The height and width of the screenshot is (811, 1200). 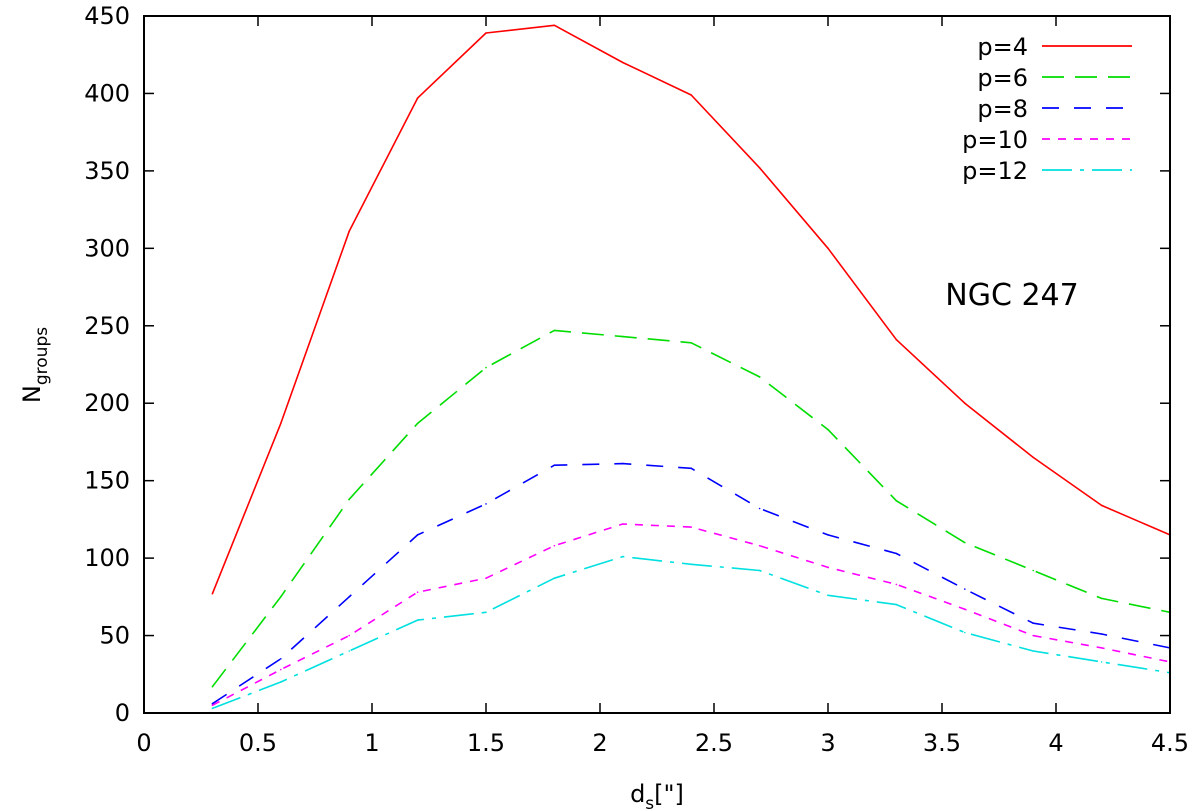 I want to click on x-tick-label: 1, so click(x=371, y=743).